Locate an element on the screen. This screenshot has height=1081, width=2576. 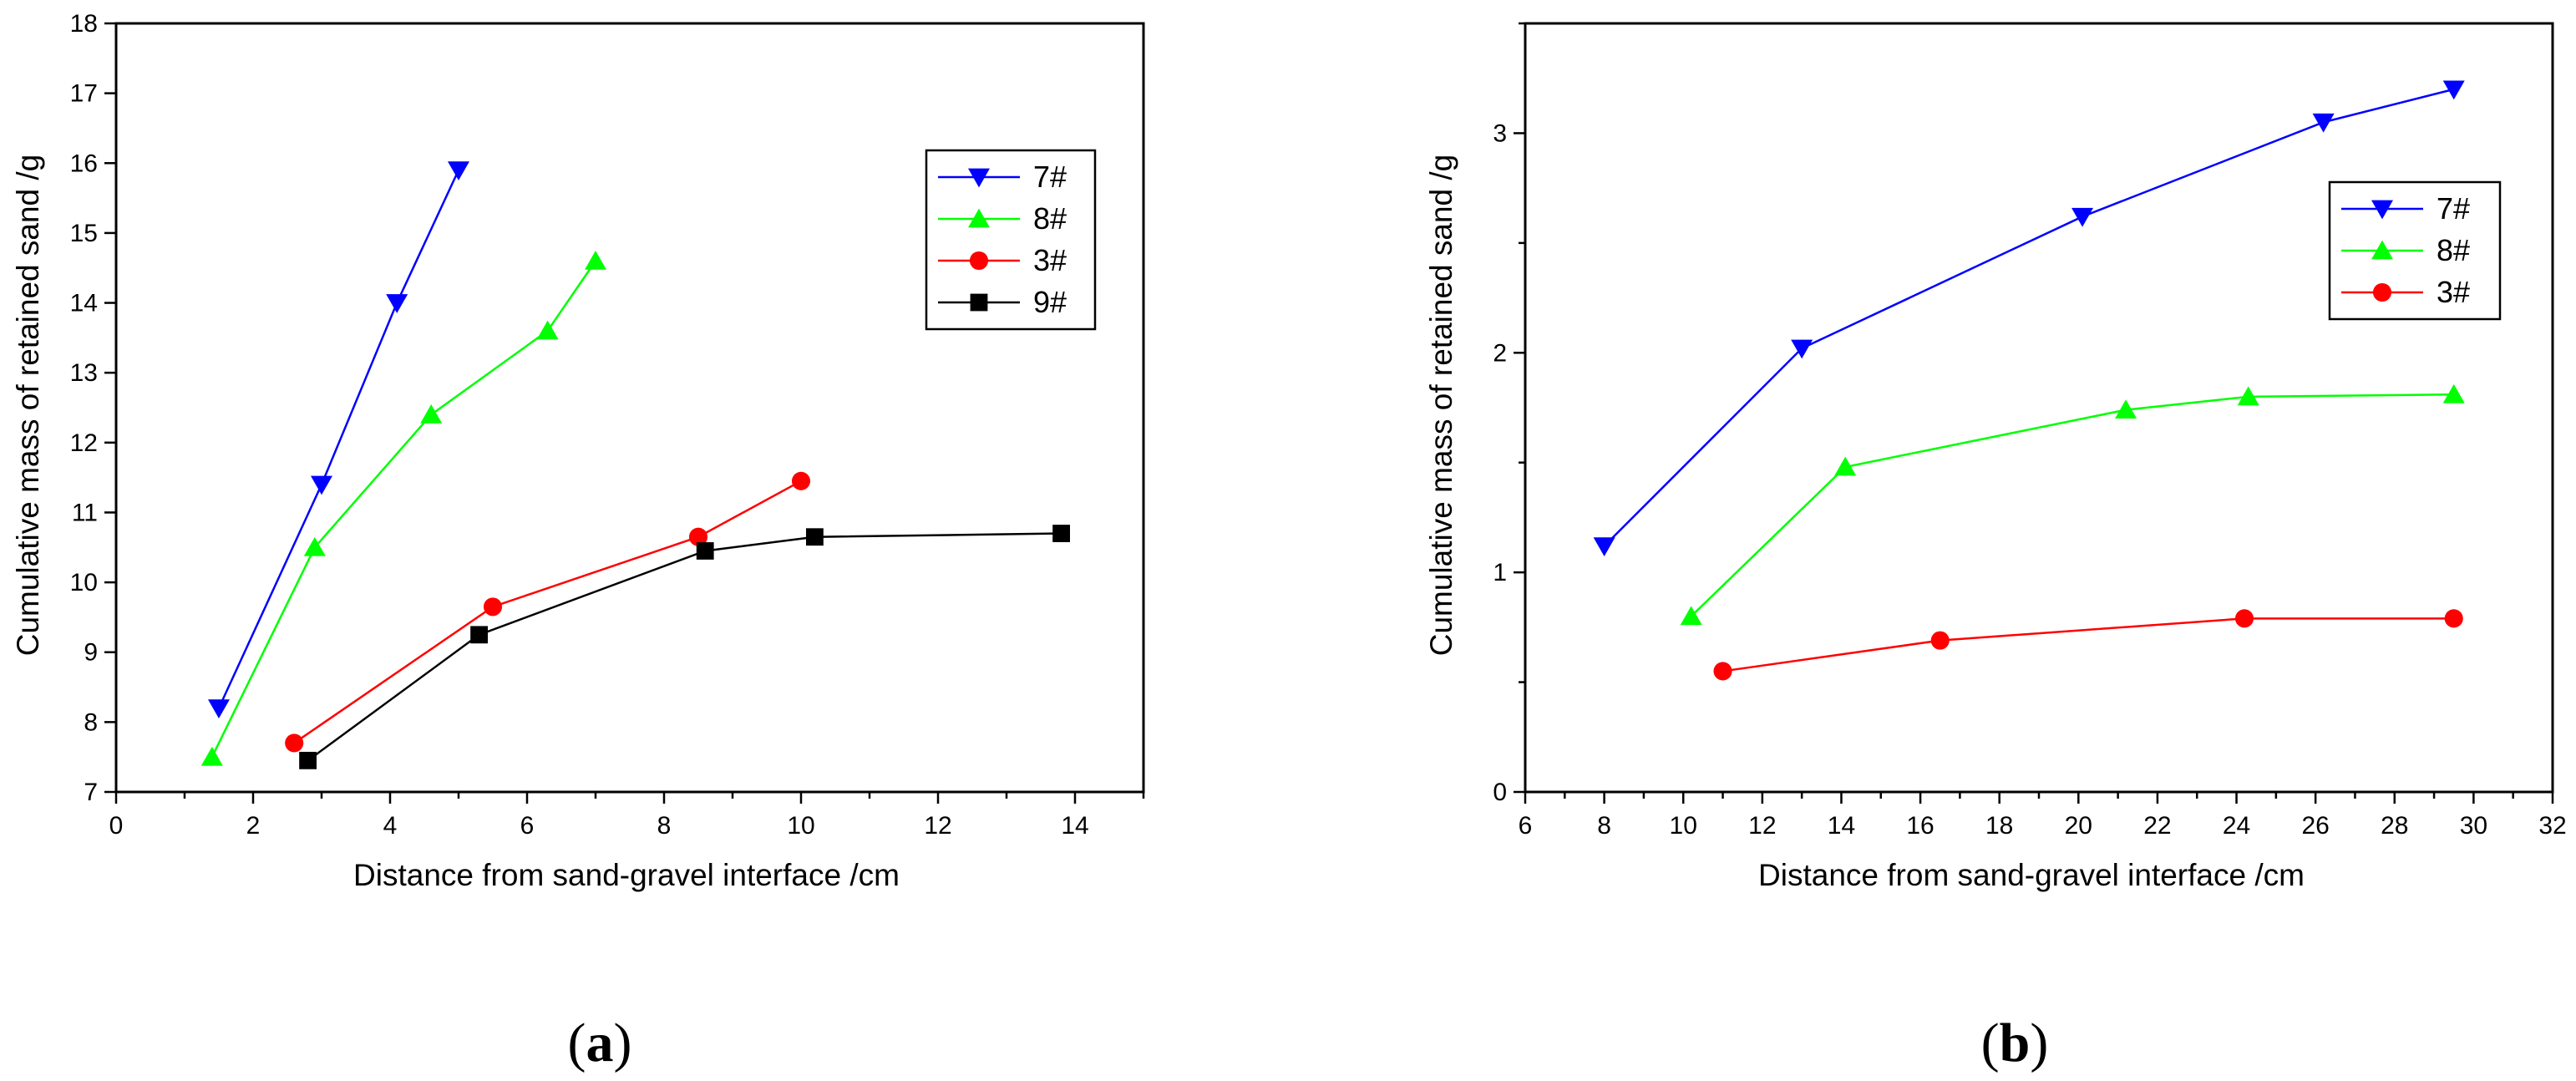
legend-label-b-0: 7# is located at coordinates (2453, 208).